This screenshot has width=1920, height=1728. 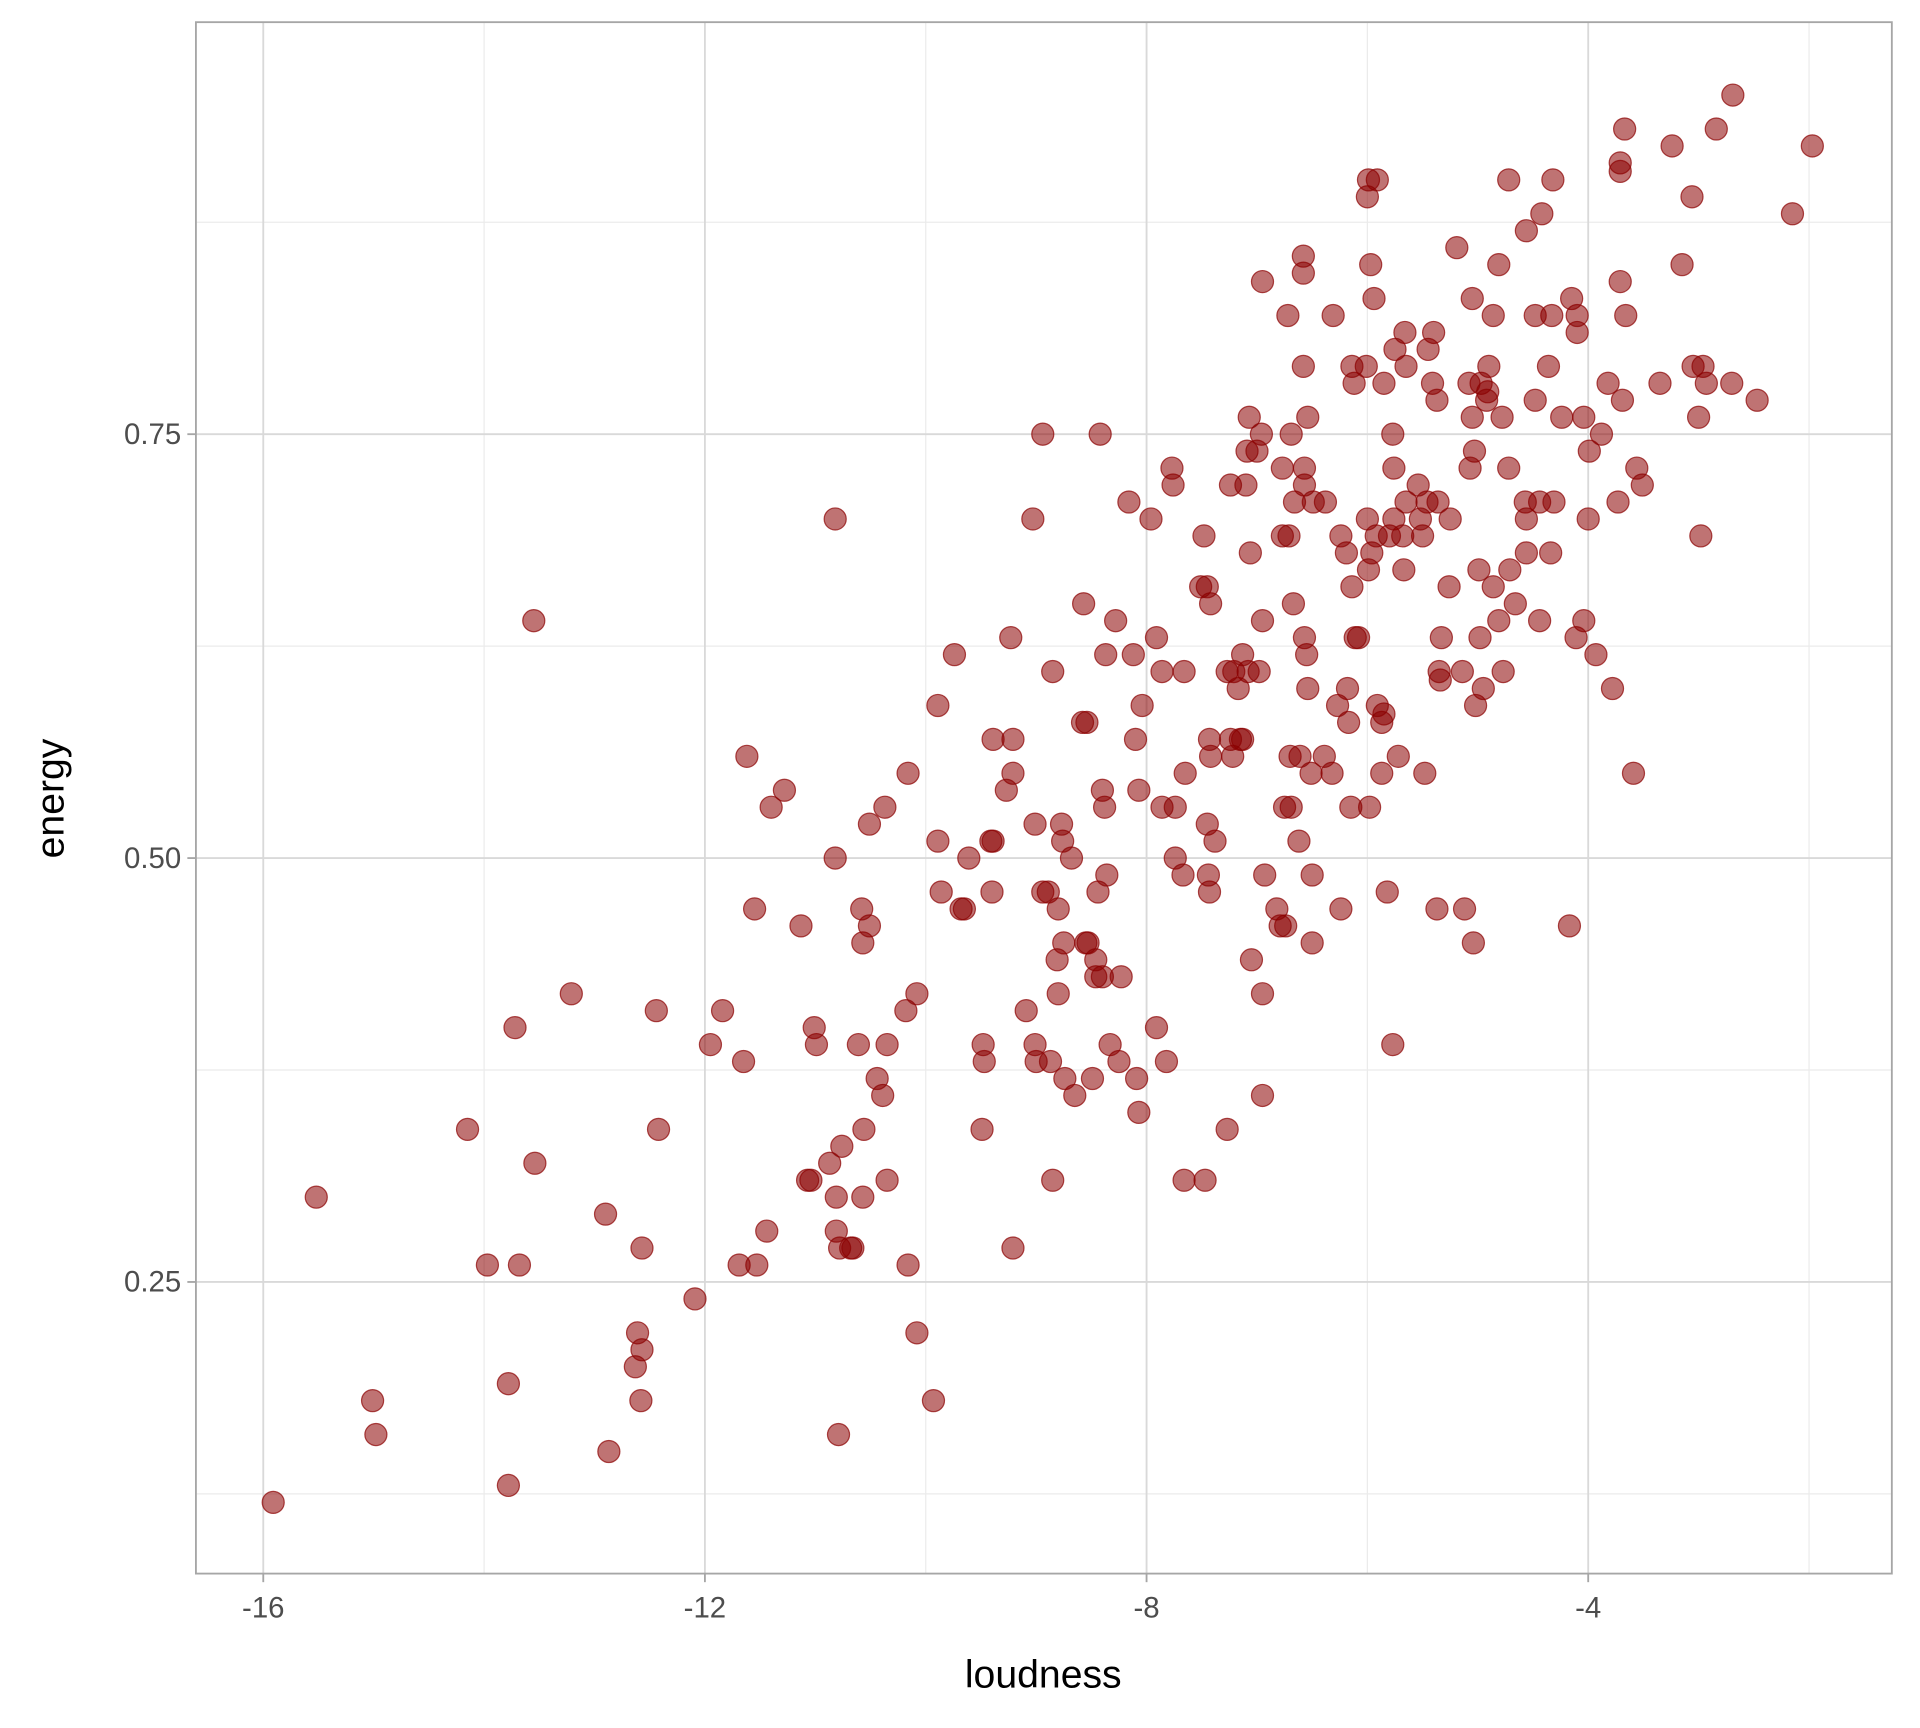 I want to click on y-axis-title: energy, so click(x=51, y=798).